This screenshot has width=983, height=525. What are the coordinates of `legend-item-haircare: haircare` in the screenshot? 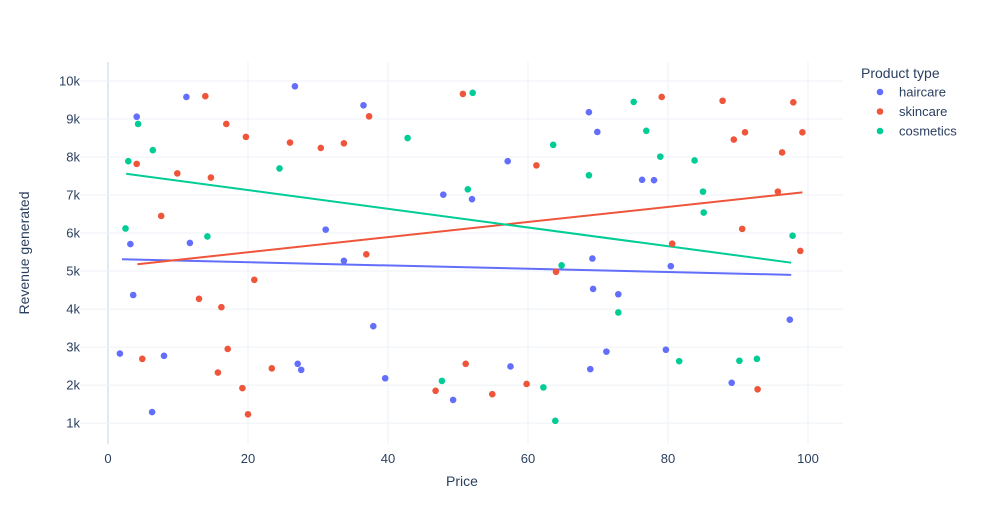 It's located at (911, 92).